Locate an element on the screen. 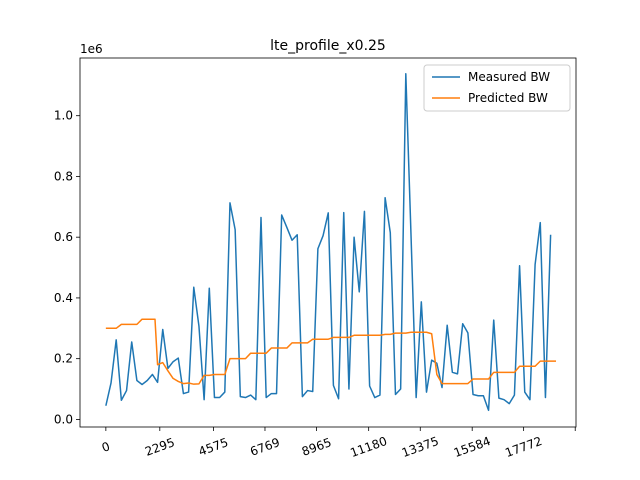 The width and height of the screenshot is (640, 480). y-tick-label: 0.4 is located at coordinates (63, 298).